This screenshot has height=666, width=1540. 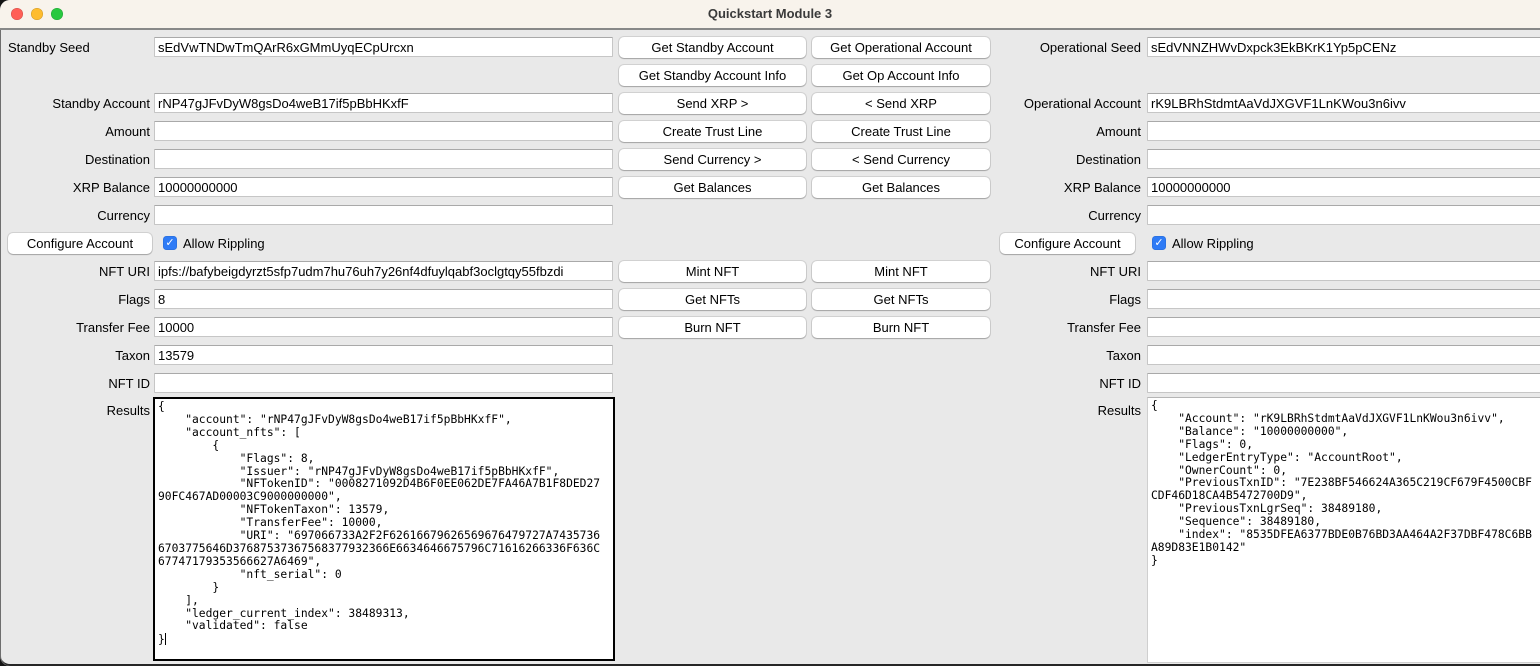 I want to click on operational-results-label: Results, so click(x=1119, y=410).